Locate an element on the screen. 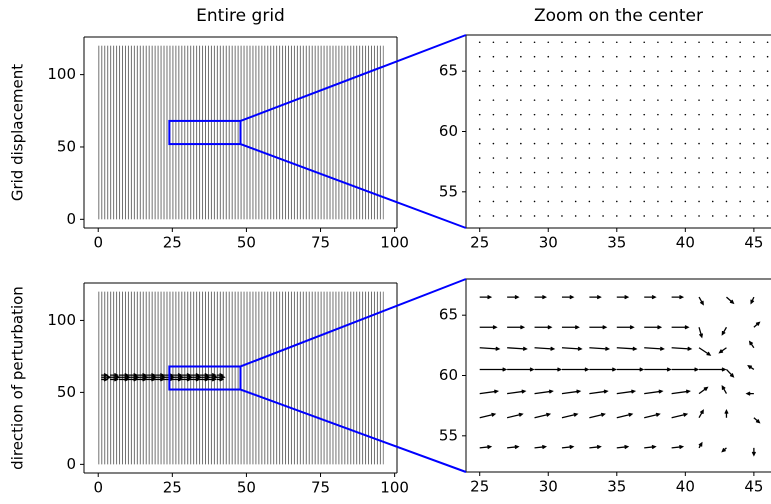 This screenshot has height=504, width=771. y-tick-label: 65 is located at coordinates (448, 71).